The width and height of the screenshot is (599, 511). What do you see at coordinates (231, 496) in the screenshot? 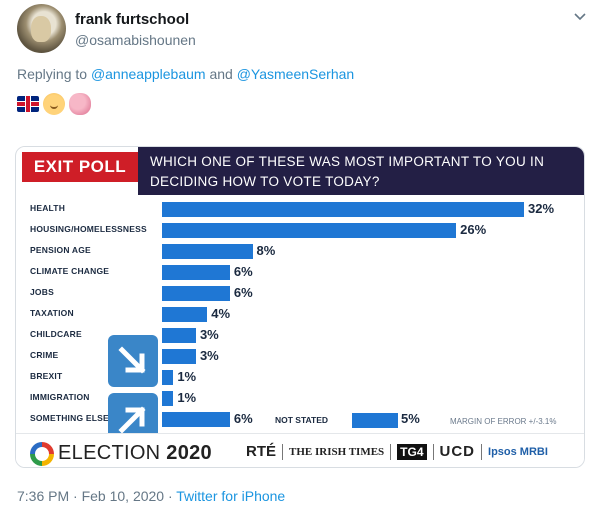
I see `tweet-source-link: Twitter for iPhone` at bounding box center [231, 496].